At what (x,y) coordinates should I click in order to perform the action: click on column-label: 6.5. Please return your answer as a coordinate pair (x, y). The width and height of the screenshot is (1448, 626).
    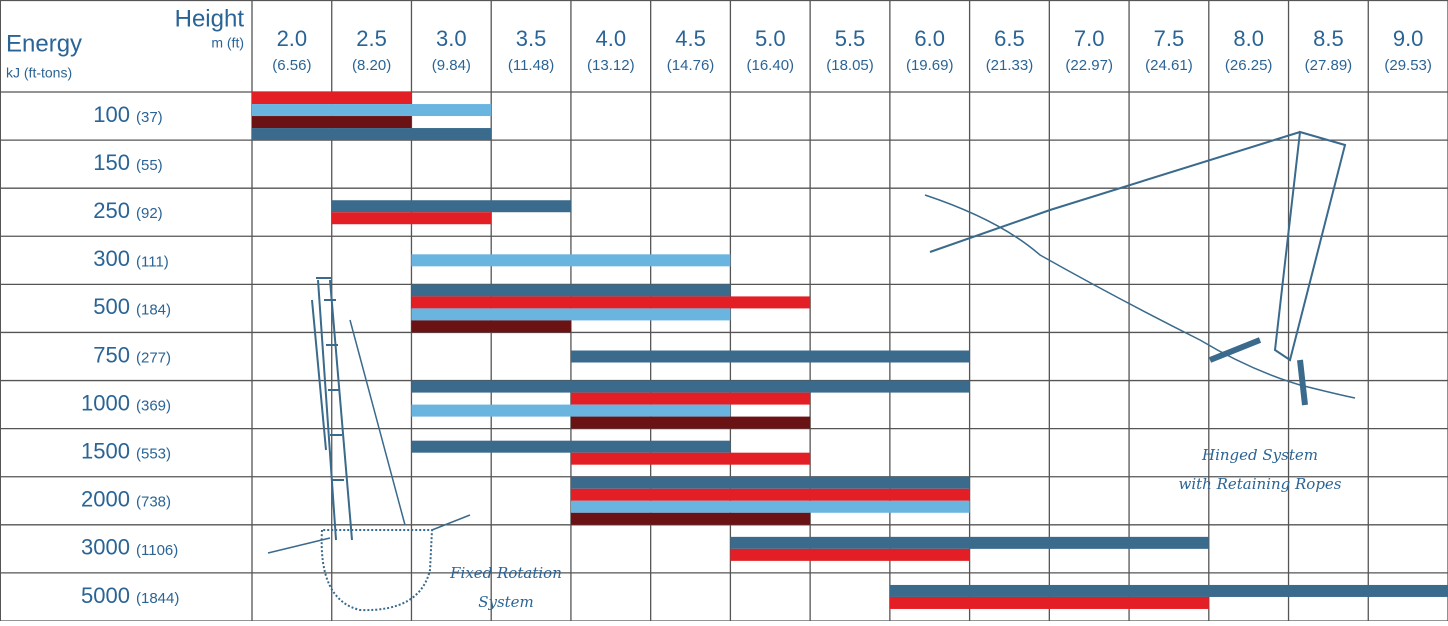
    Looking at the image, I should click on (1009, 38).